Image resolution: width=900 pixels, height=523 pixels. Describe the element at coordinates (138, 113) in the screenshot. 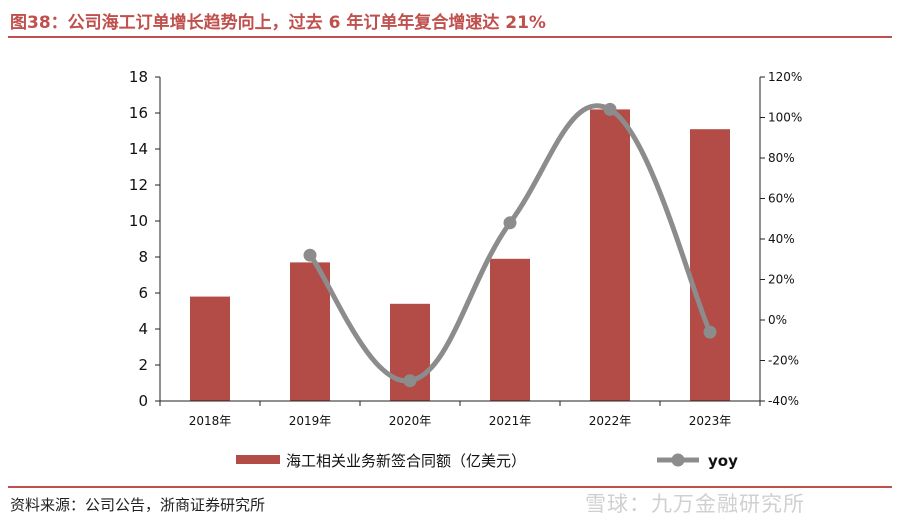

I see `left-tick-label: 16` at that location.